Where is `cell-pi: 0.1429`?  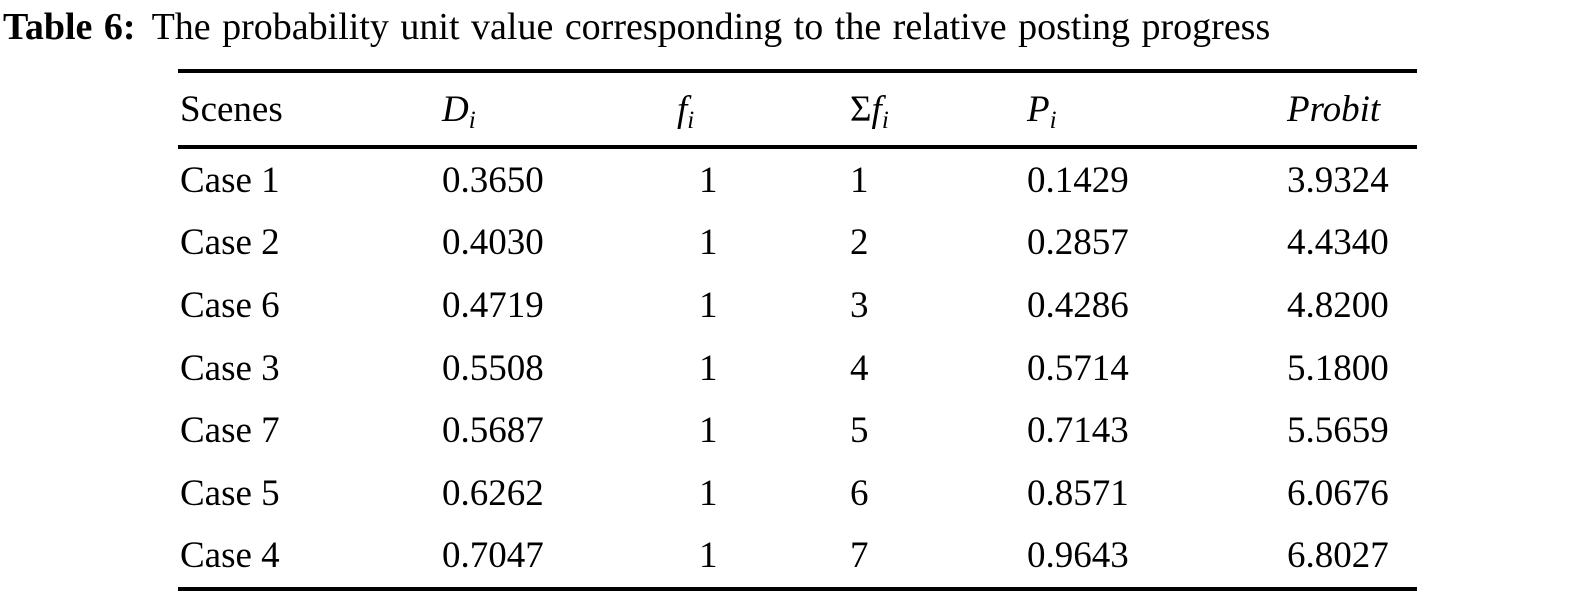
cell-pi: 0.1429 is located at coordinates (1078, 180).